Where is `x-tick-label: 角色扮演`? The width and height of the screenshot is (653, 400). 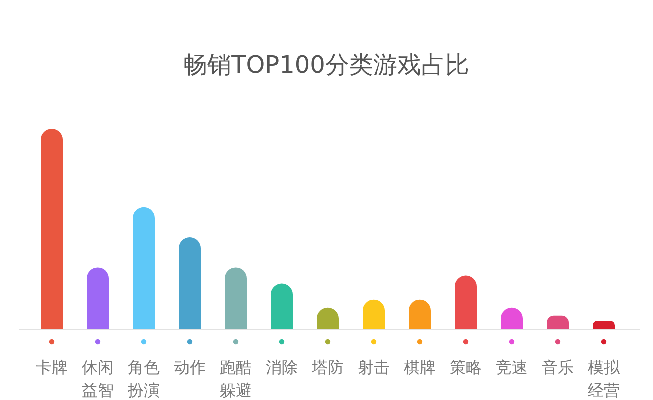
x-tick-label: 角色扮演 is located at coordinates (143, 379).